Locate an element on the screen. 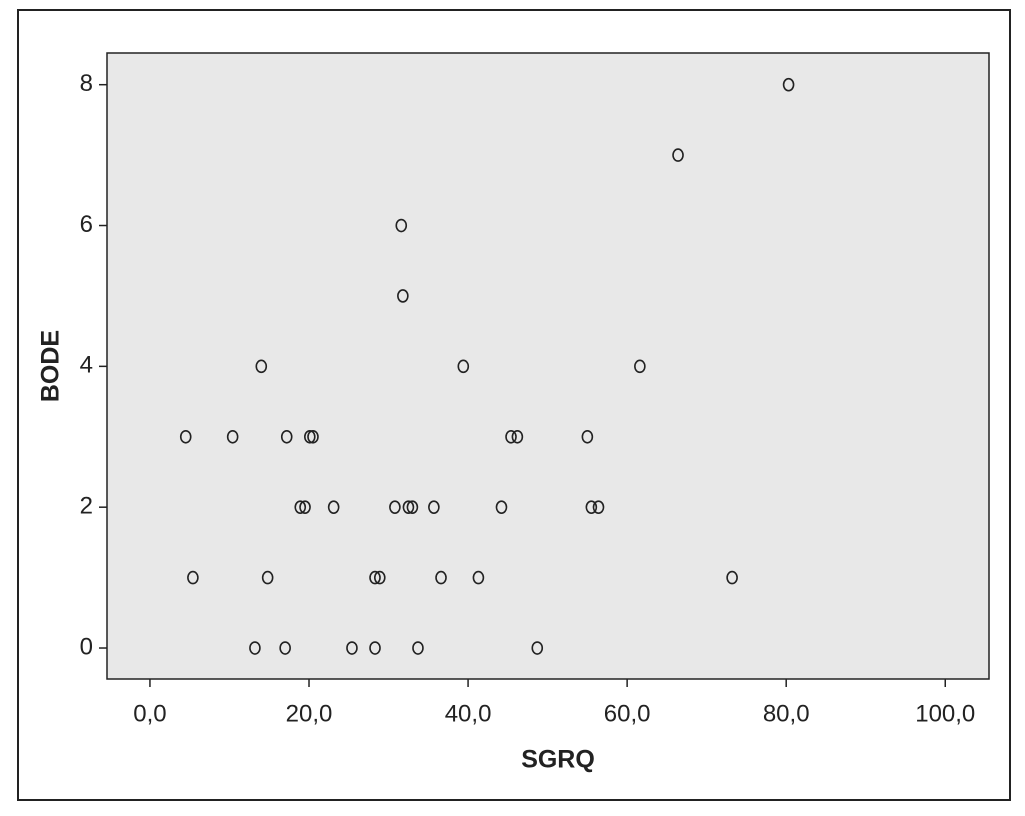  y-axis-title: BODE is located at coordinates (51, 366).